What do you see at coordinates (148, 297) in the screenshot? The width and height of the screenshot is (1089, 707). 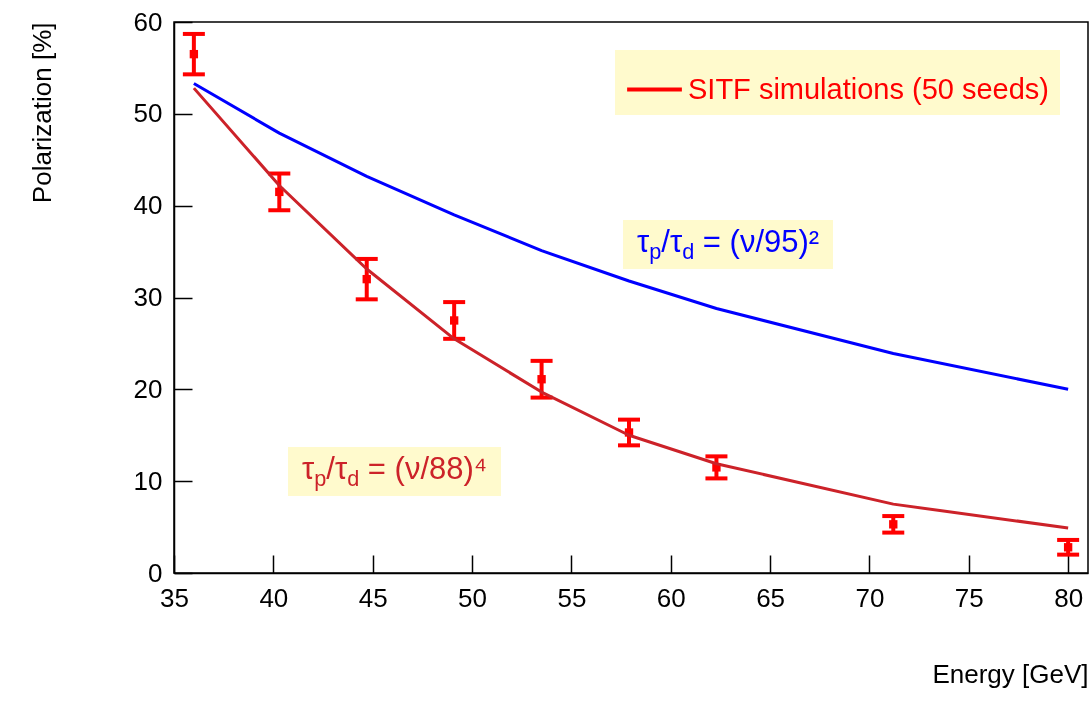 I see `y-tick-label: 30` at bounding box center [148, 297].